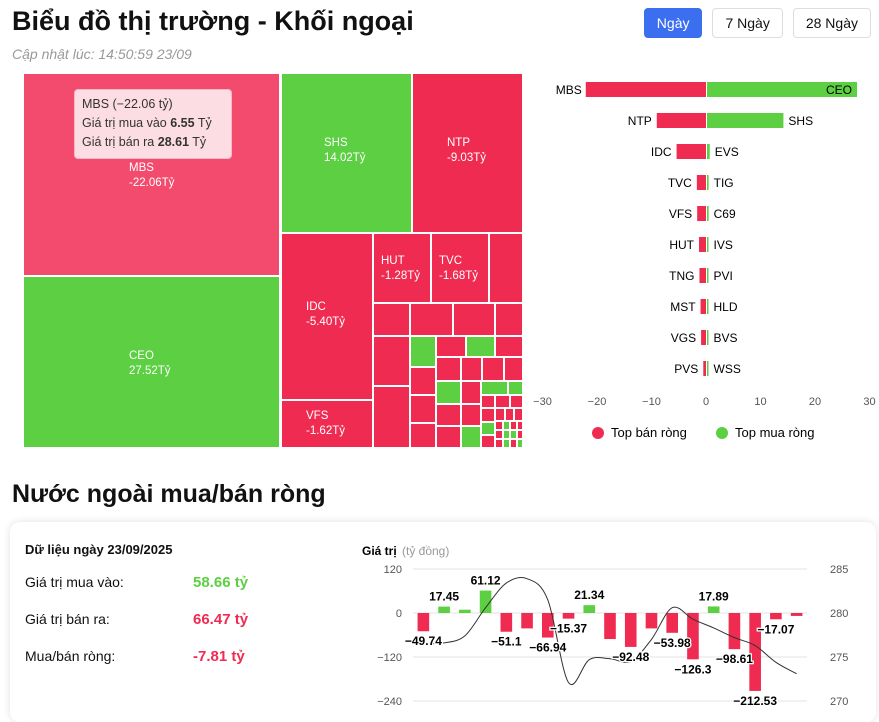  I want to click on treemap-tile-tvc: TVC -1.68Tỷ, so click(460, 268).